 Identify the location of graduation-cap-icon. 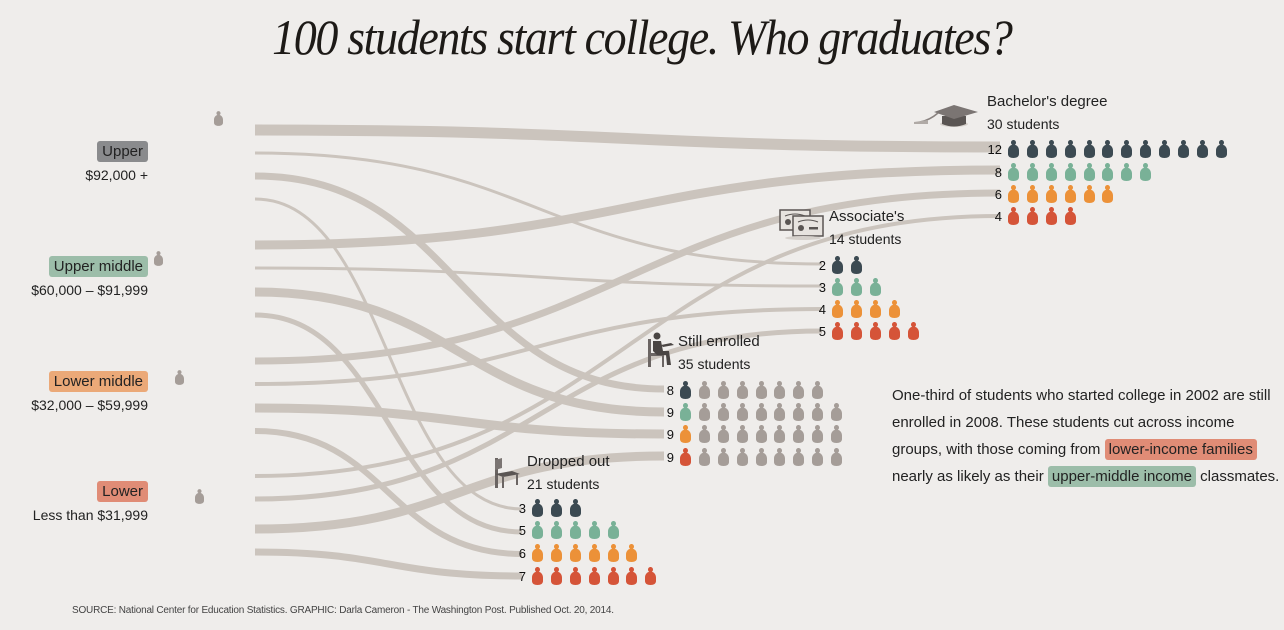
(946, 116).